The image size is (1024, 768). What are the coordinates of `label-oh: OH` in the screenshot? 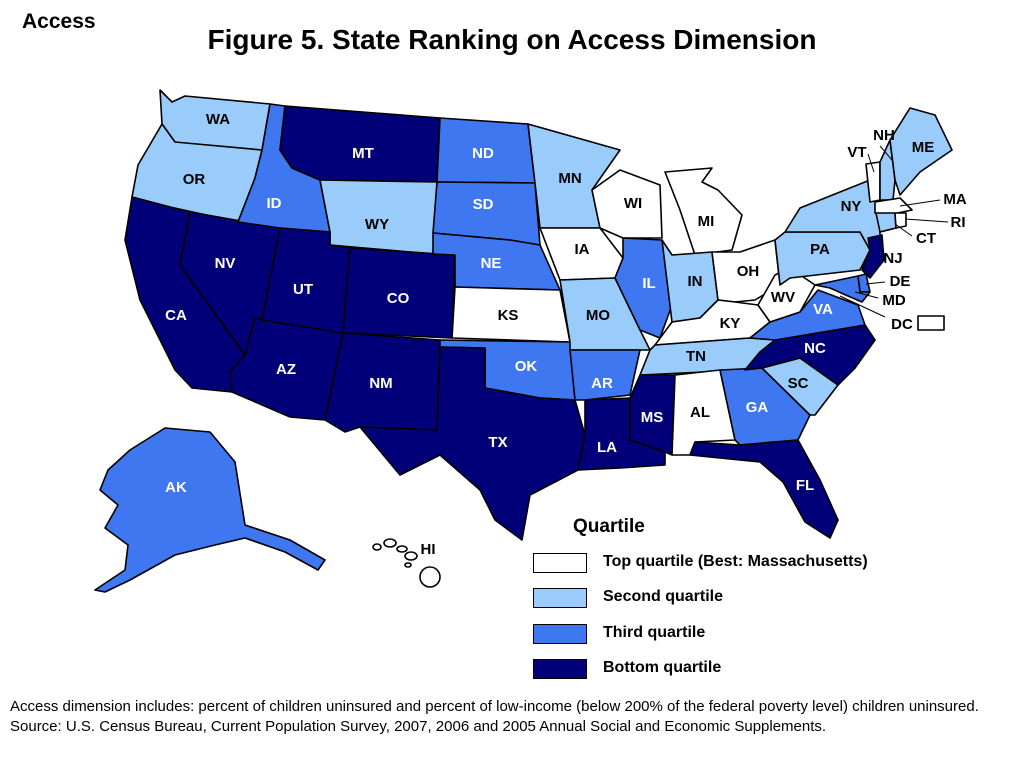 It's located at (748, 271).